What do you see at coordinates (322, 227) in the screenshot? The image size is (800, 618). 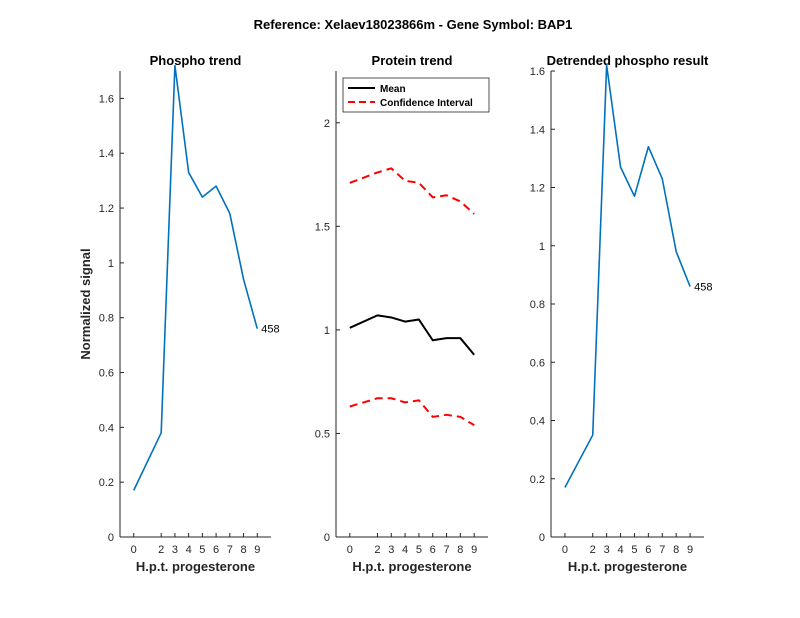 I see `y-tick-label: 1.5` at bounding box center [322, 227].